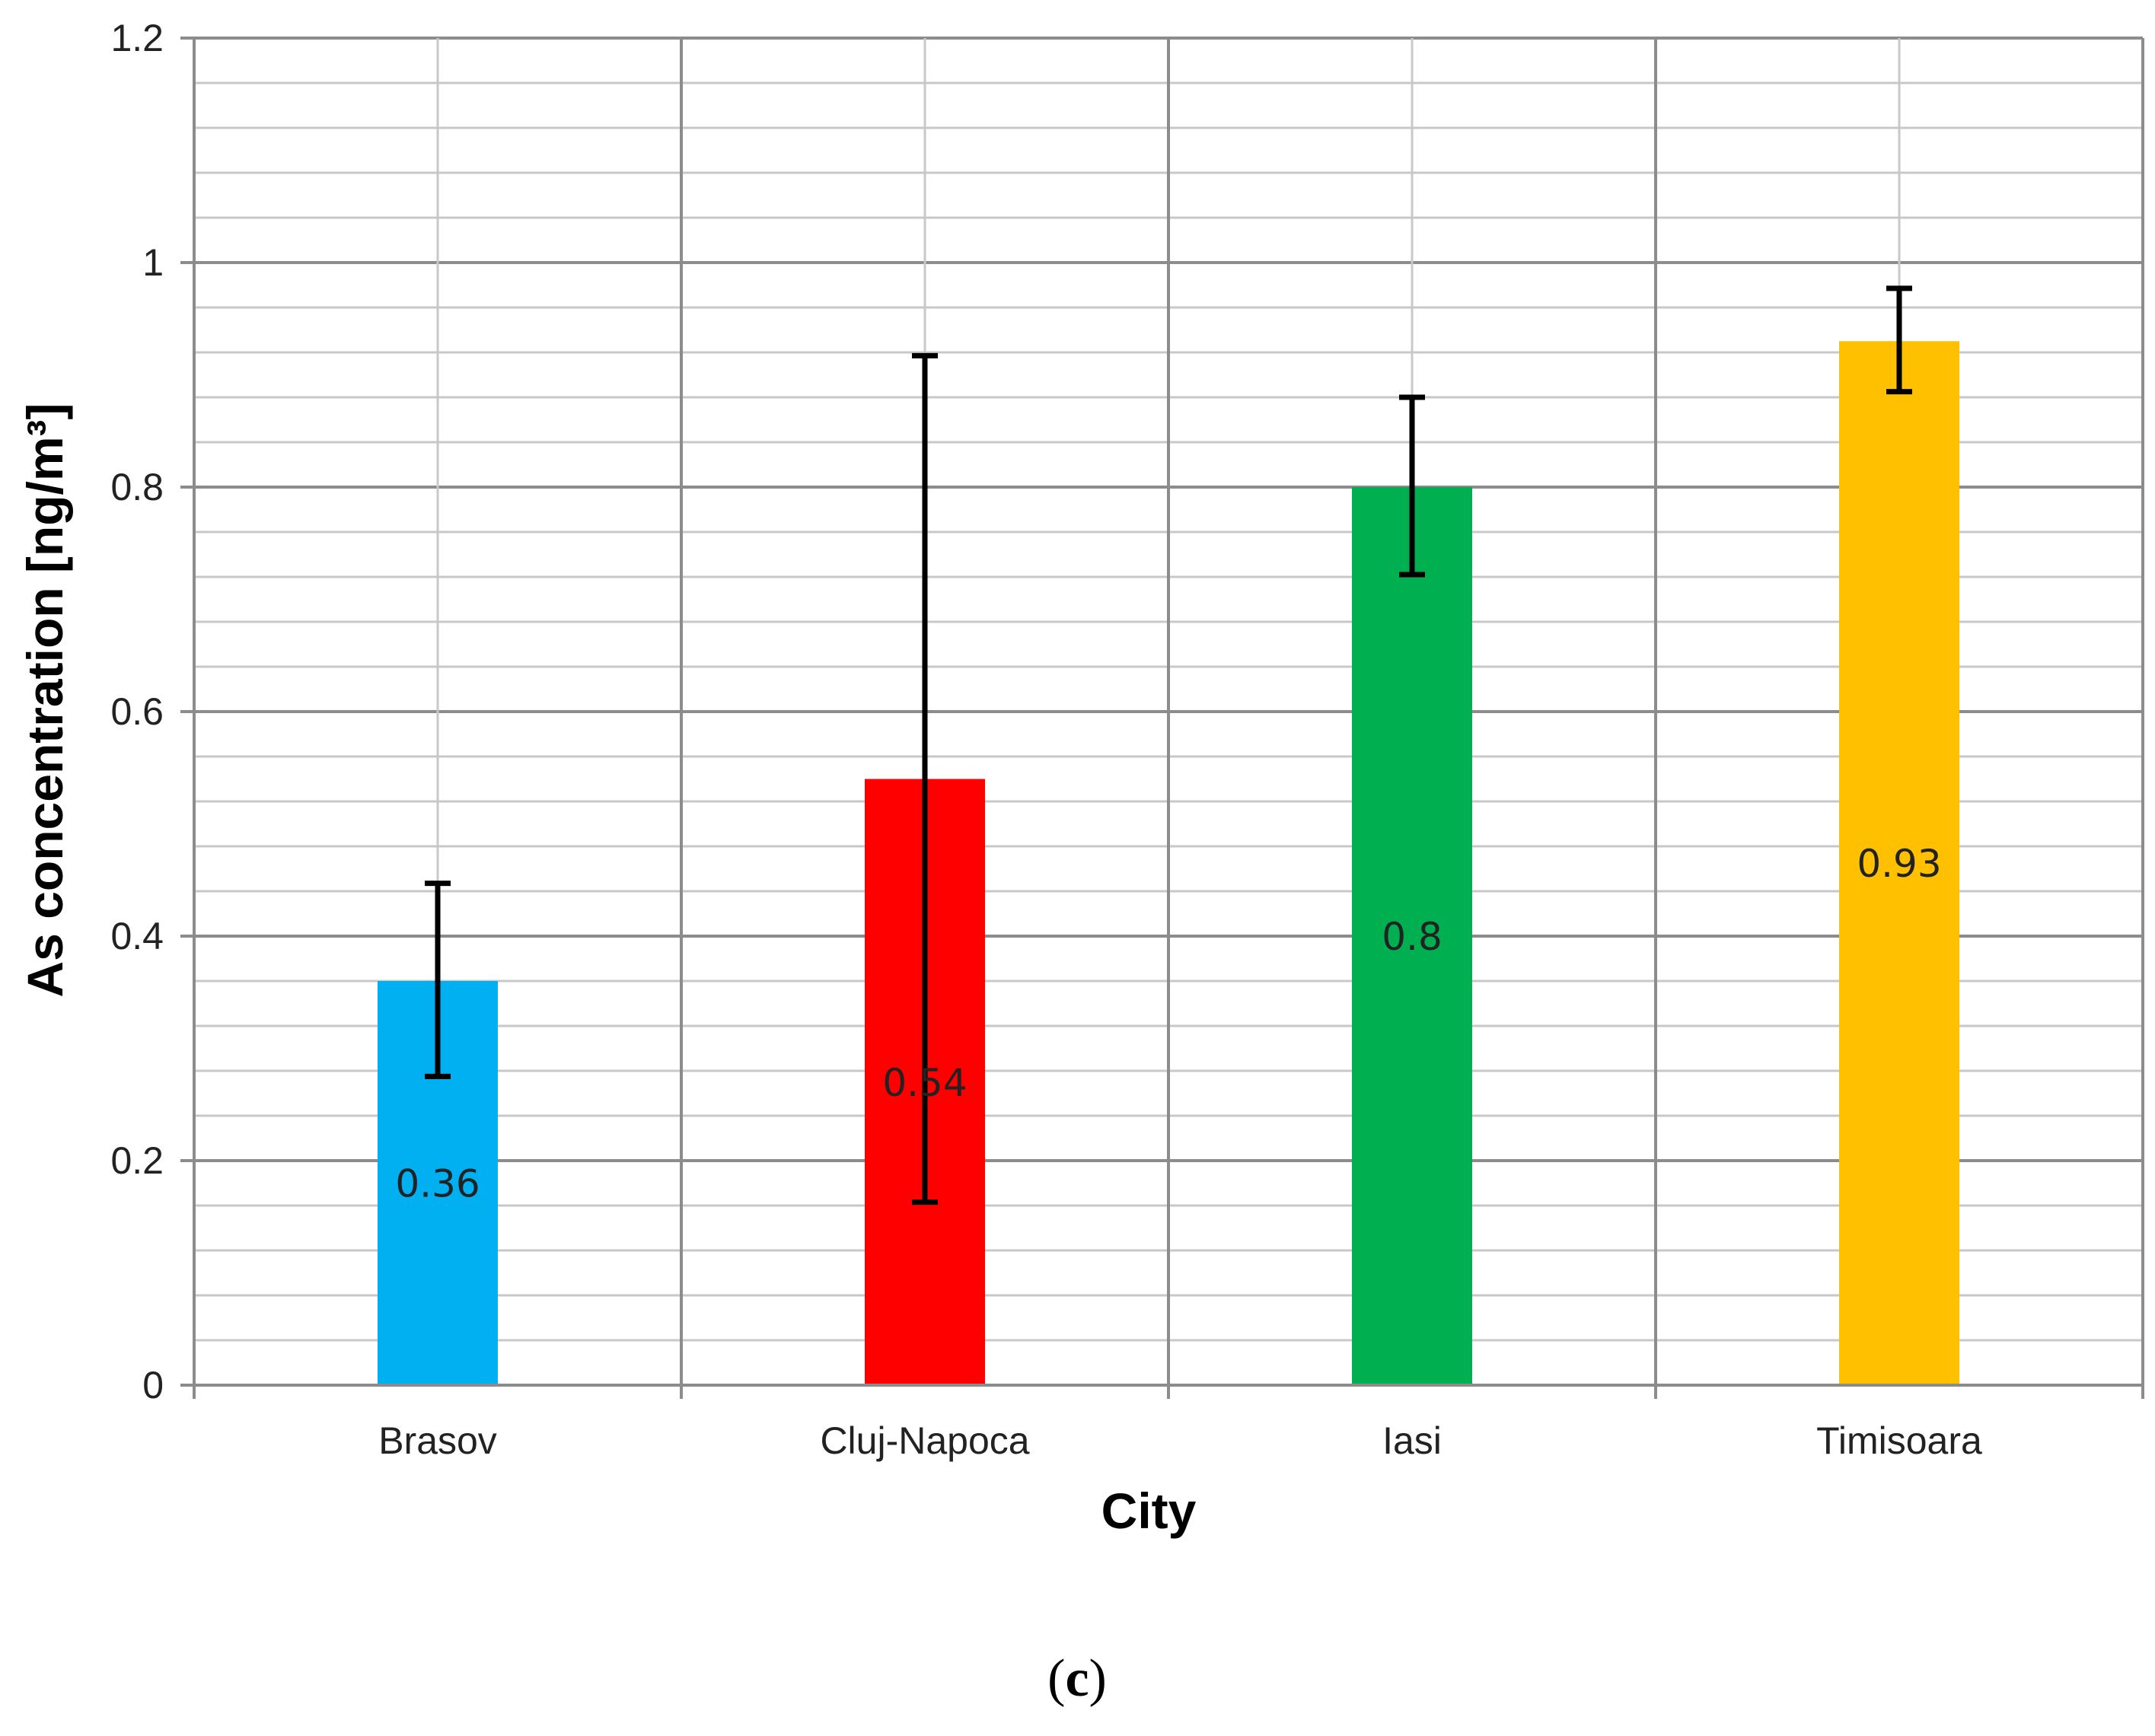 The height and width of the screenshot is (1736, 2155). I want to click on y-tick-label: 0, so click(153, 1385).